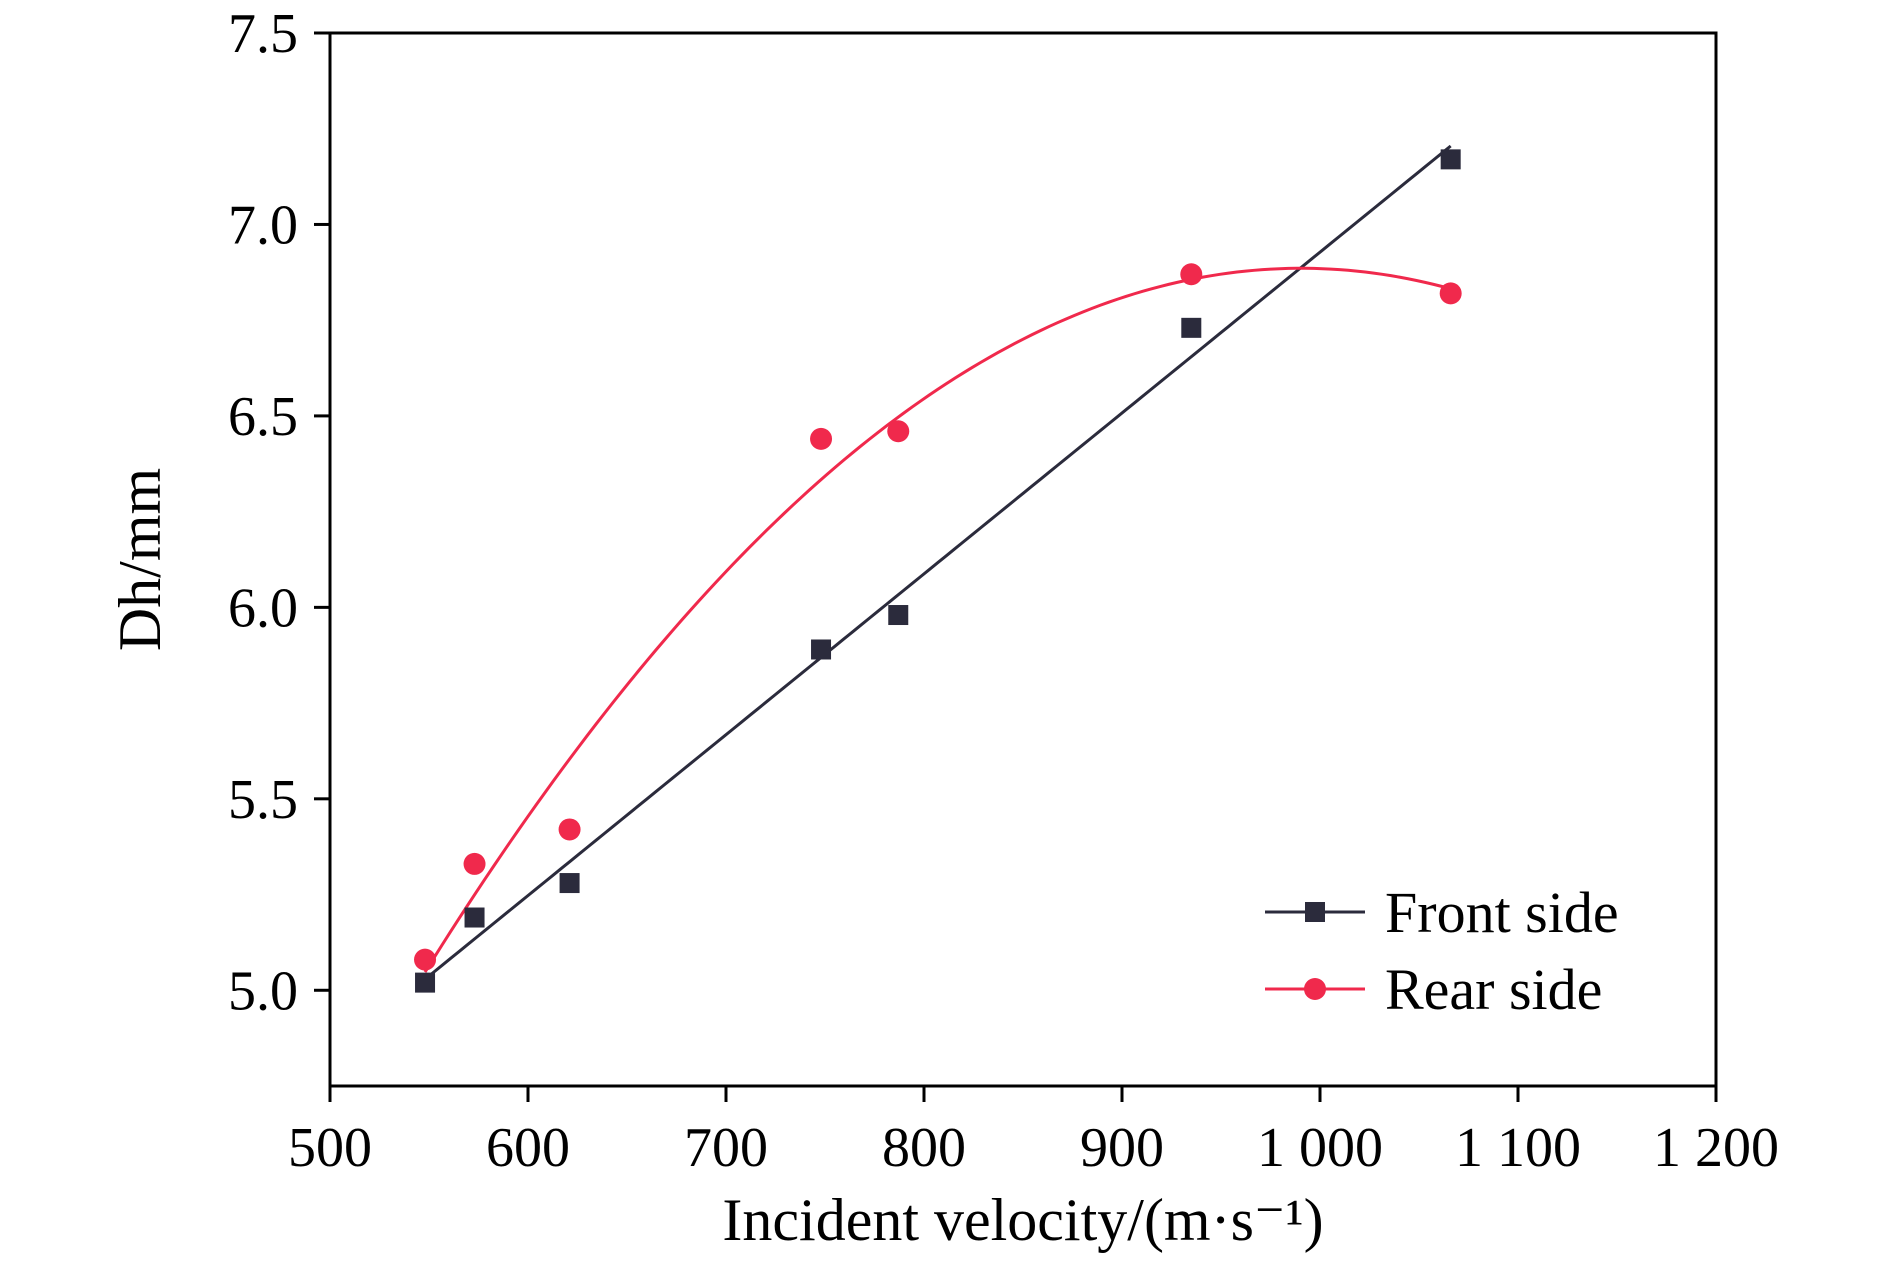 The height and width of the screenshot is (1269, 1890). What do you see at coordinates (1122, 1148) in the screenshot?
I see `x-tick-label: 900` at bounding box center [1122, 1148].